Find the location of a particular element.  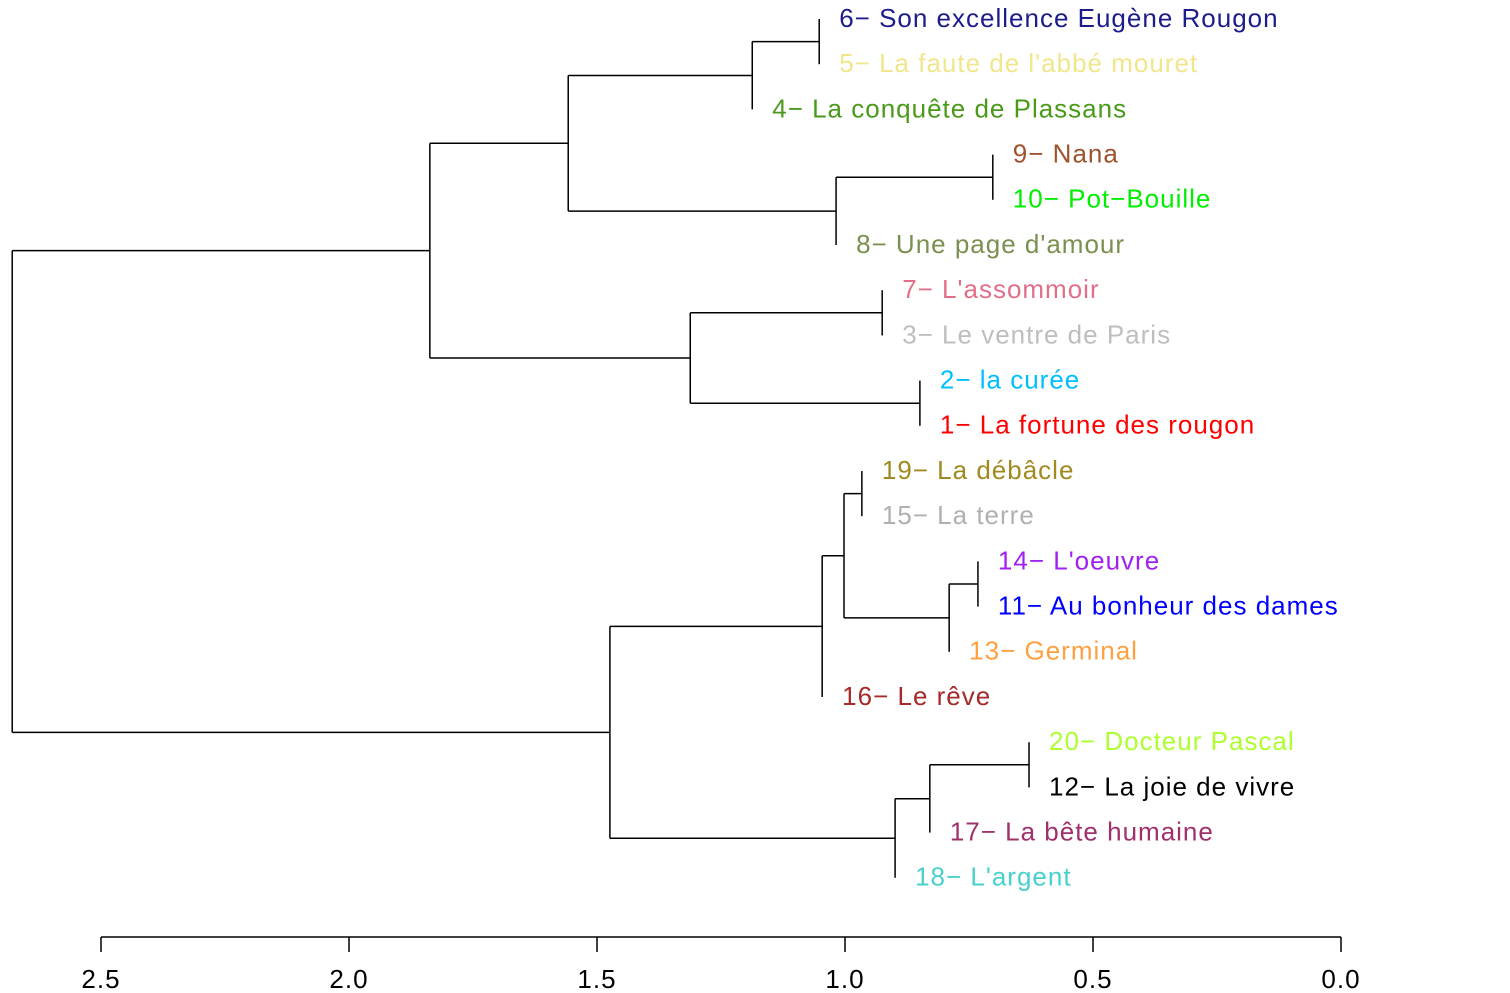

leaf-label: 11− Au bonheur des dames is located at coordinates (1168, 605).